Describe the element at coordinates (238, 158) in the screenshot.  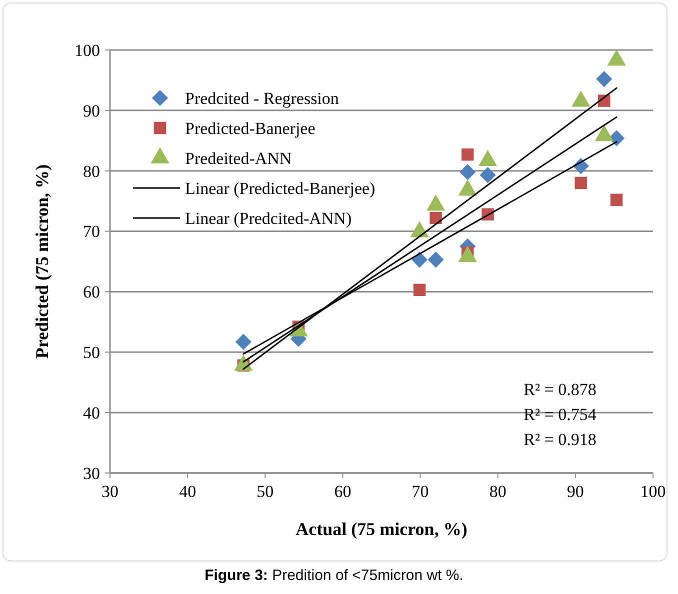
I see `legend-label: Predeited-ANN` at that location.